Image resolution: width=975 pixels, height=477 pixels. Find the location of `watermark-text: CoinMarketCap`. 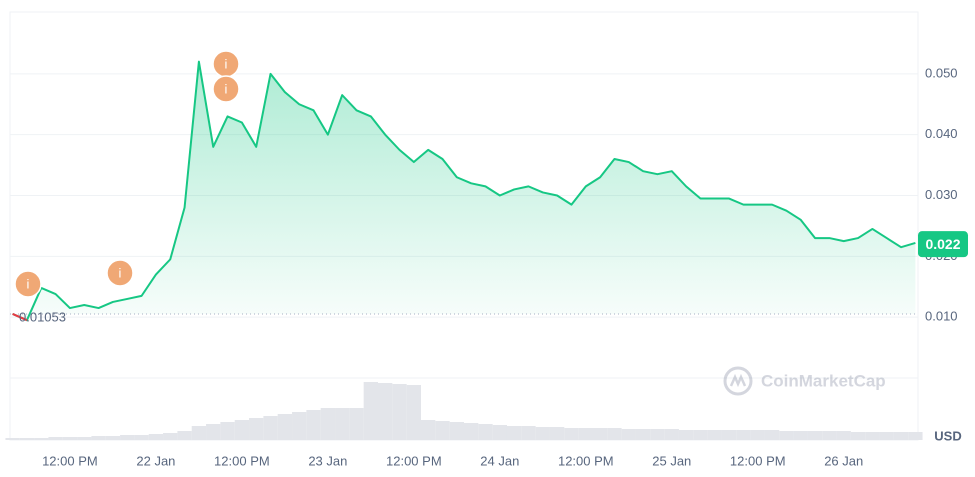

watermark-text: CoinMarketCap is located at coordinates (823, 380).